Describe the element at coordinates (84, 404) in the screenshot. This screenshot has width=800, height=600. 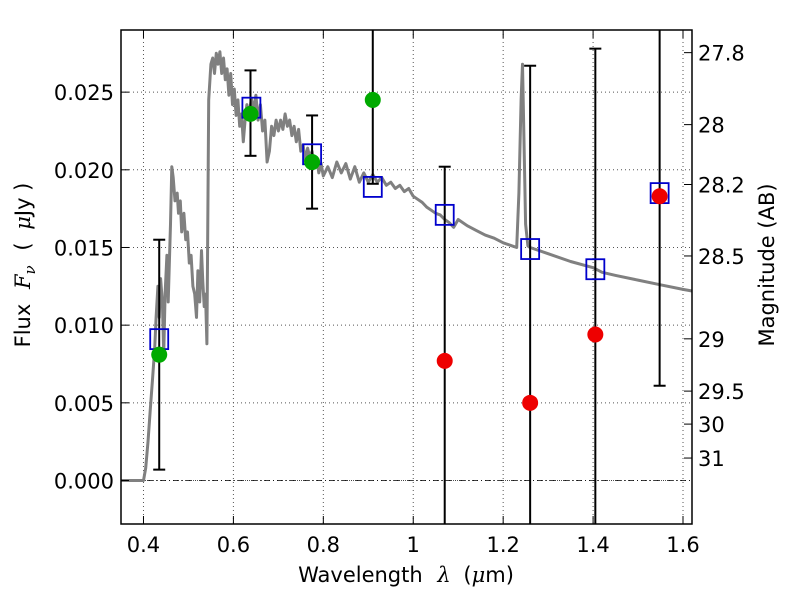
I see `y-tick-label: 0.005` at that location.